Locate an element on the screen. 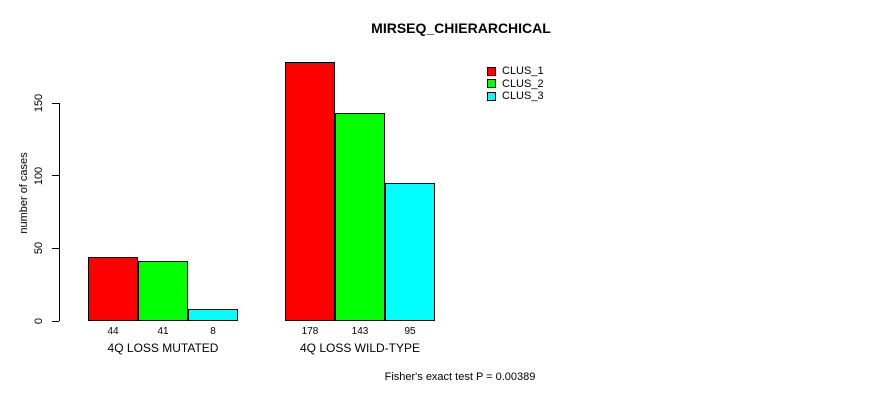 The image size is (890, 400). legend-item: CLUS_3 is located at coordinates (515, 96).